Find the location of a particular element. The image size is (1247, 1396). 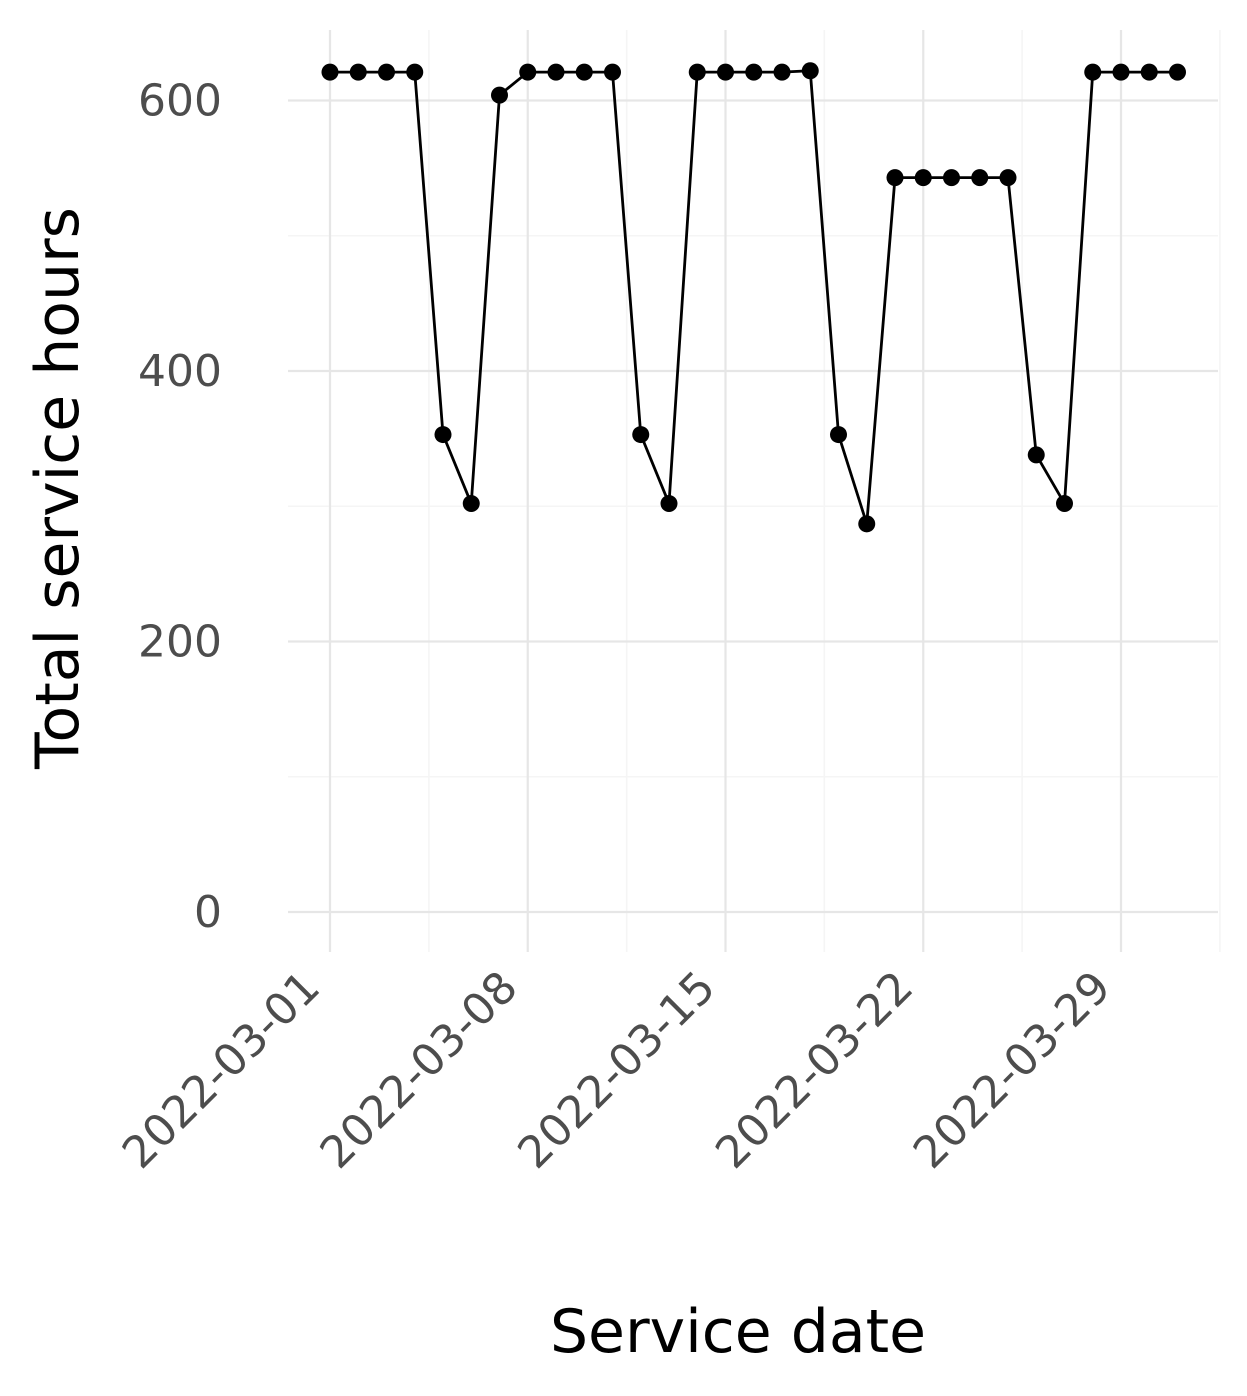

y-tick-label: 400 is located at coordinates (180, 371).